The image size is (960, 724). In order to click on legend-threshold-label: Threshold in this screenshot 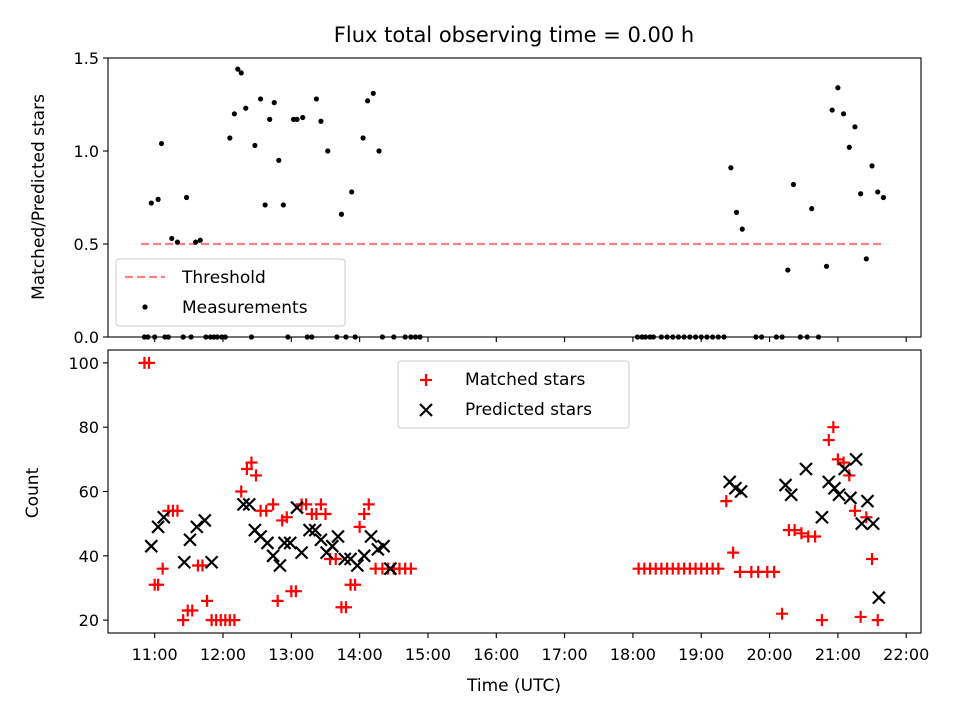, I will do `click(223, 278)`.